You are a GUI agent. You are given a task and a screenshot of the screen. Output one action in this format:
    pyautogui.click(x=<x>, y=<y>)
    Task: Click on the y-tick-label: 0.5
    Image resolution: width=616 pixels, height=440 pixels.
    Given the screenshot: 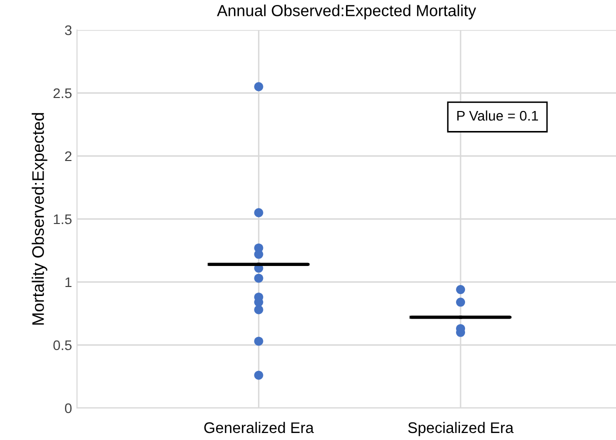 What is the action you would take?
    pyautogui.click(x=62, y=345)
    